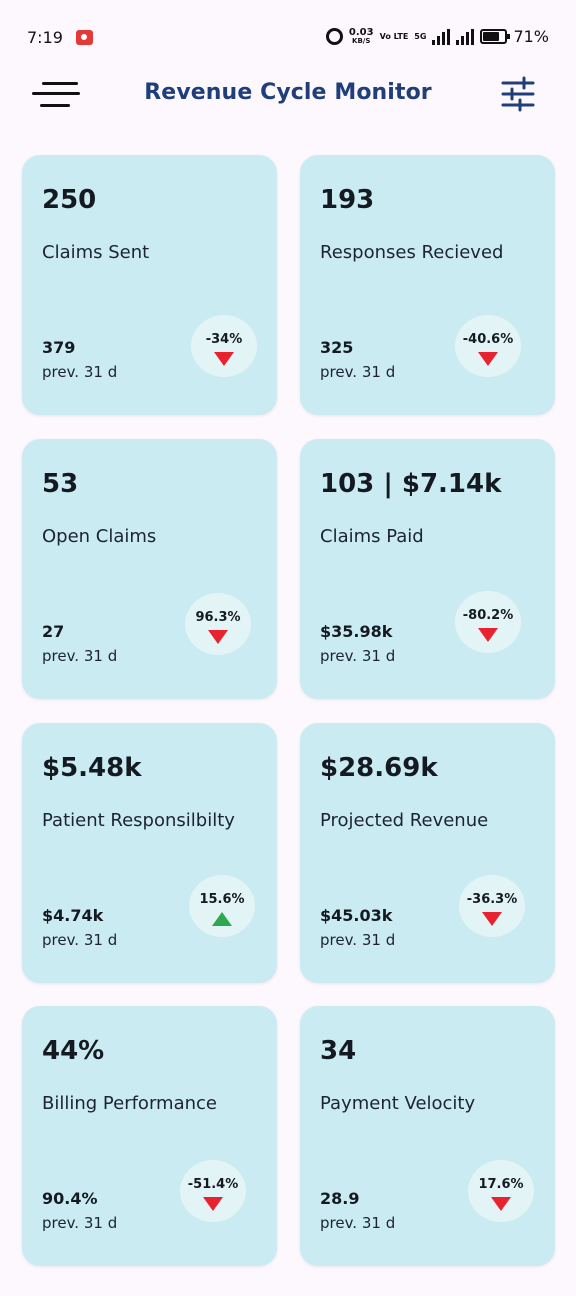 This screenshot has height=1296, width=576. I want to click on battery-icon, so click(495, 36).